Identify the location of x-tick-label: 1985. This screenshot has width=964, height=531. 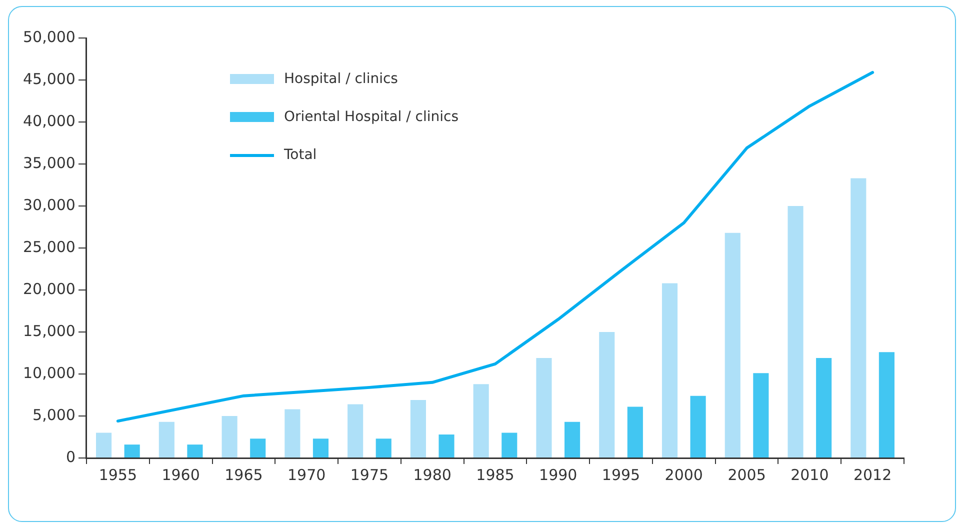
(495, 475).